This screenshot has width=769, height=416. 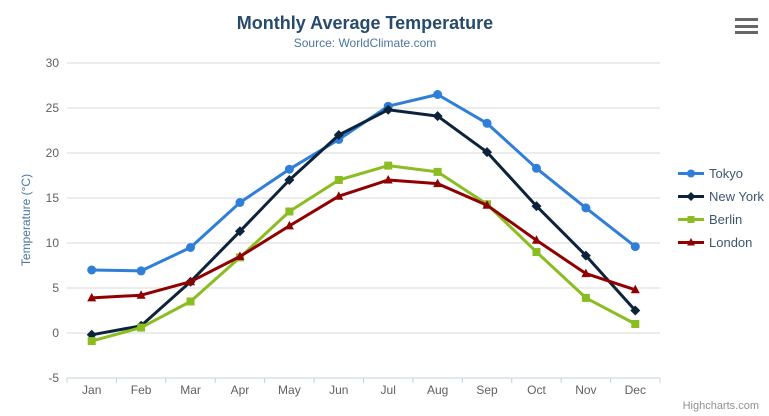 What do you see at coordinates (240, 256) in the screenshot?
I see `data-point-london-apr` at bounding box center [240, 256].